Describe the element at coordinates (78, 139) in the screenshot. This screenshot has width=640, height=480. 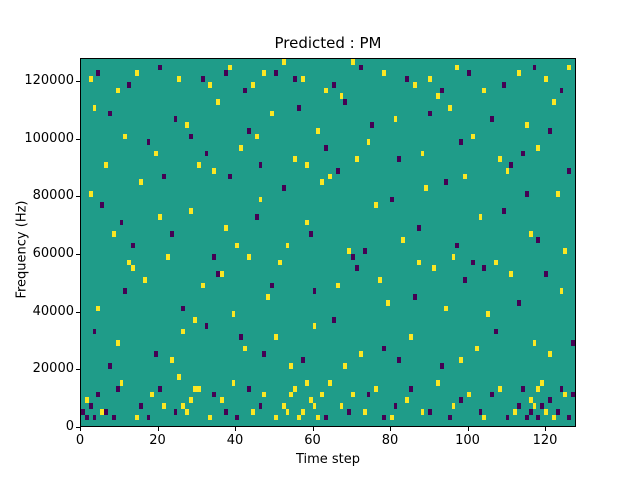
I see `y-tick-mark` at that location.